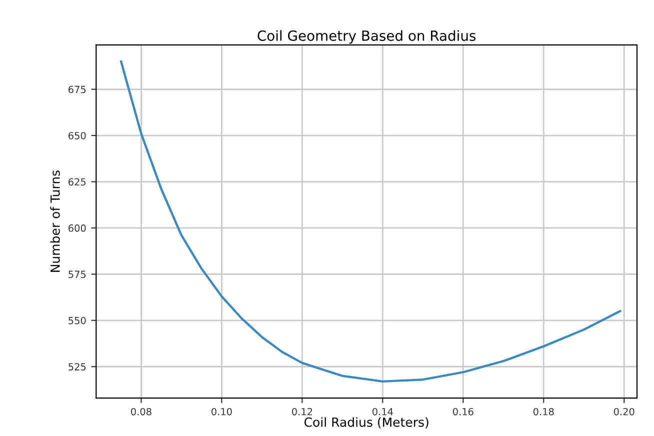 The height and width of the screenshot is (436, 654). I want to click on y-tick-label: 525, so click(77, 366).